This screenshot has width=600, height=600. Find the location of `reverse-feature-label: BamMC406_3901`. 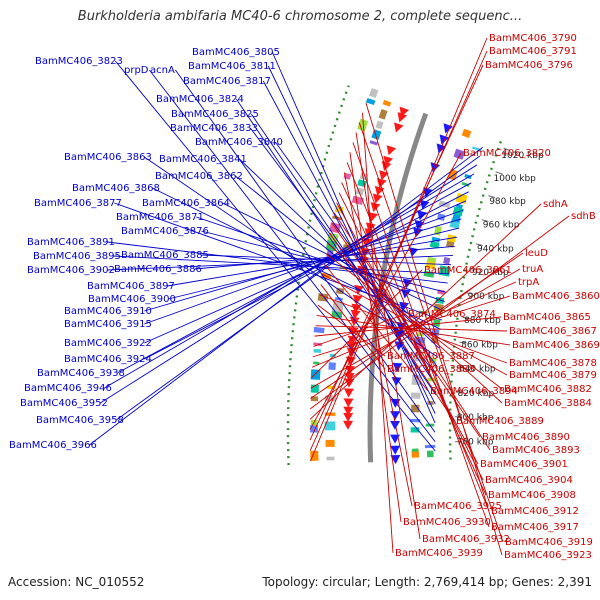

reverse-feature-label: BamMC406_3901 is located at coordinates (524, 464).